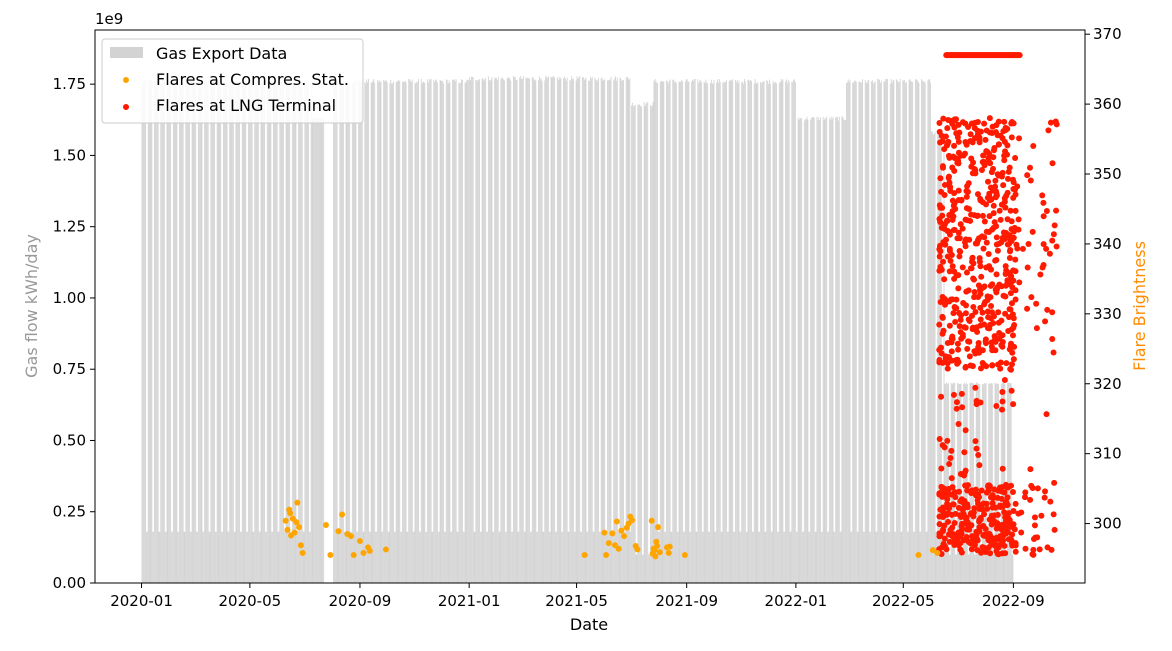 Image resolution: width=1172 pixels, height=651 pixels. I want to click on y-left-tick-label: 1.25, so click(69, 227).